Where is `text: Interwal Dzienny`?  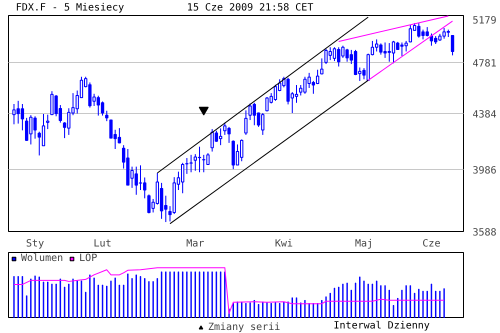 text: Interwal Dzienny is located at coordinates (382, 326).